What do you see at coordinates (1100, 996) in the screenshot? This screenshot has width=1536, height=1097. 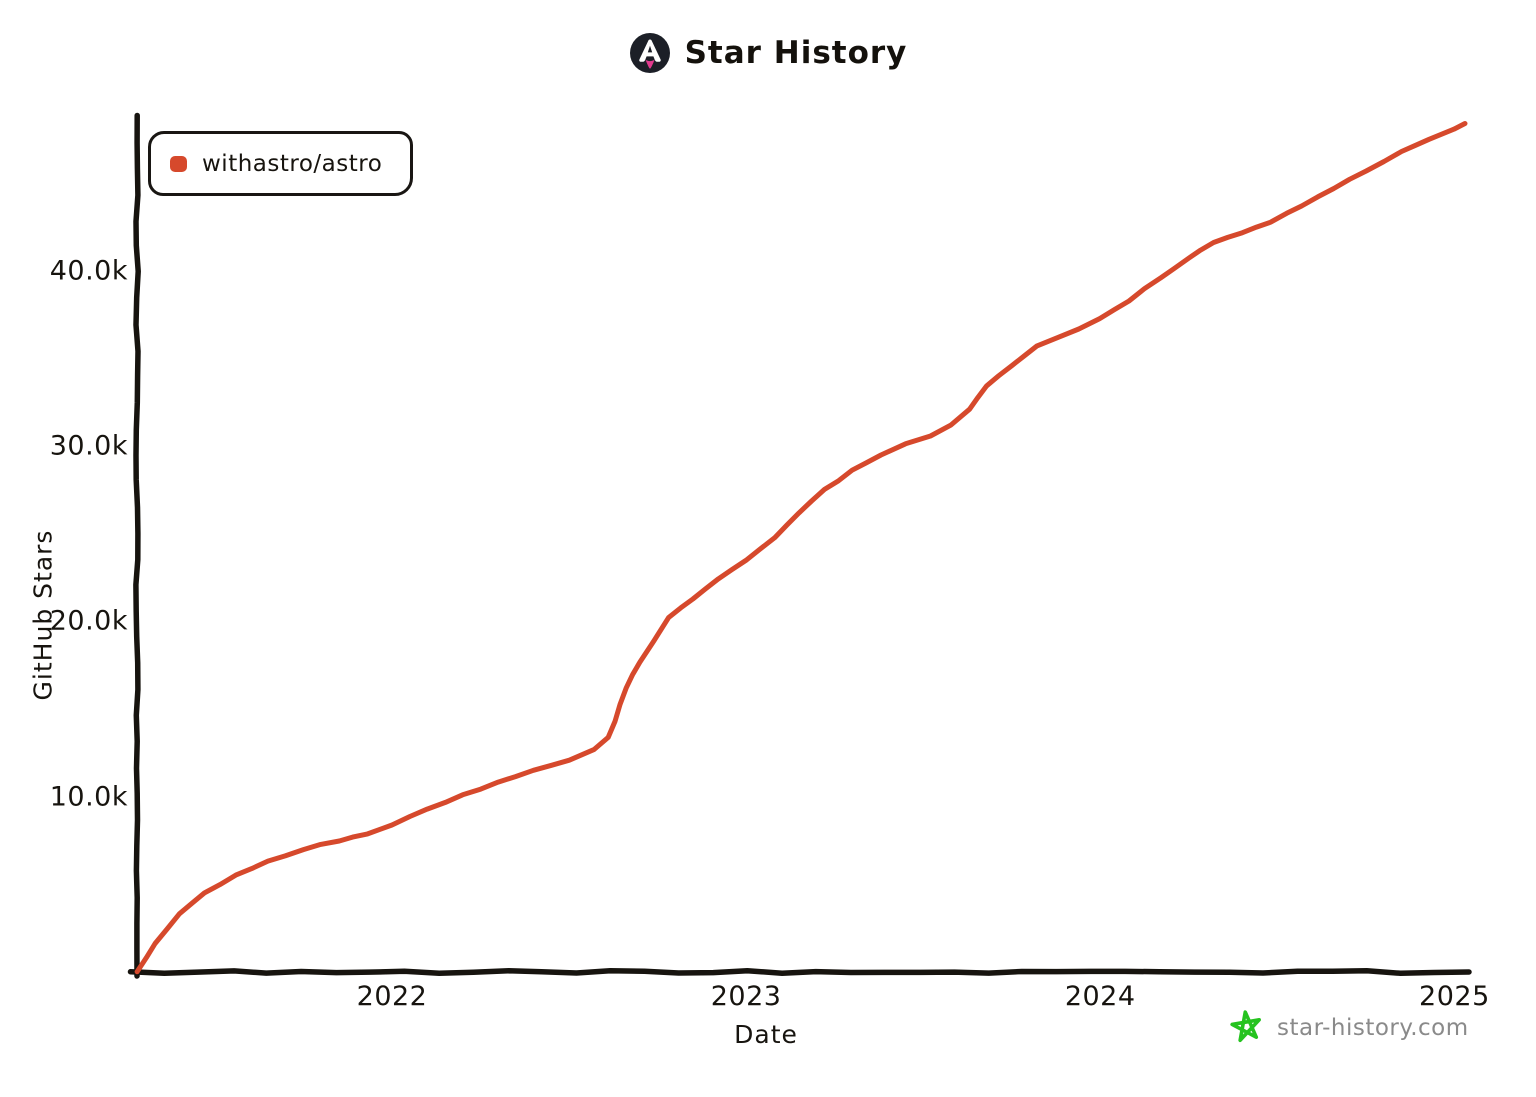 I see `x-tick-label-2024: 2024` at bounding box center [1100, 996].